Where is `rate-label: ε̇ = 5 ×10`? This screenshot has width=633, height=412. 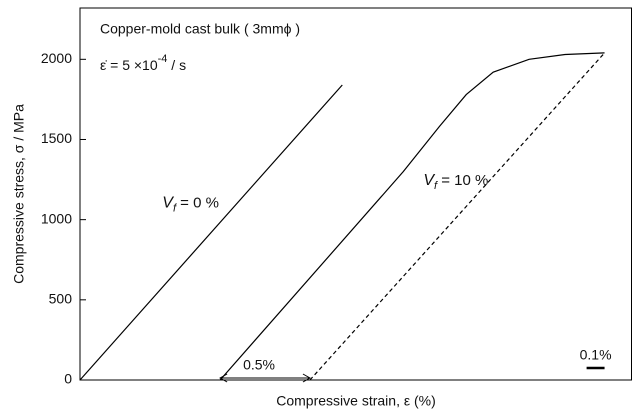
rate-label: ε̇ = 5 ×10 is located at coordinates (129, 65).